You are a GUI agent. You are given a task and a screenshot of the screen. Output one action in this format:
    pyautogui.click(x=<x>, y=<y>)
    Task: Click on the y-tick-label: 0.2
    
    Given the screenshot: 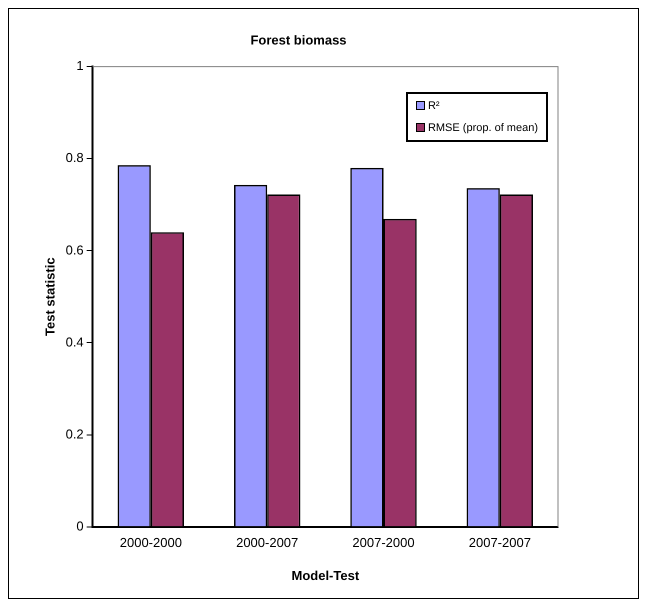 What is the action you would take?
    pyautogui.click(x=75, y=434)
    